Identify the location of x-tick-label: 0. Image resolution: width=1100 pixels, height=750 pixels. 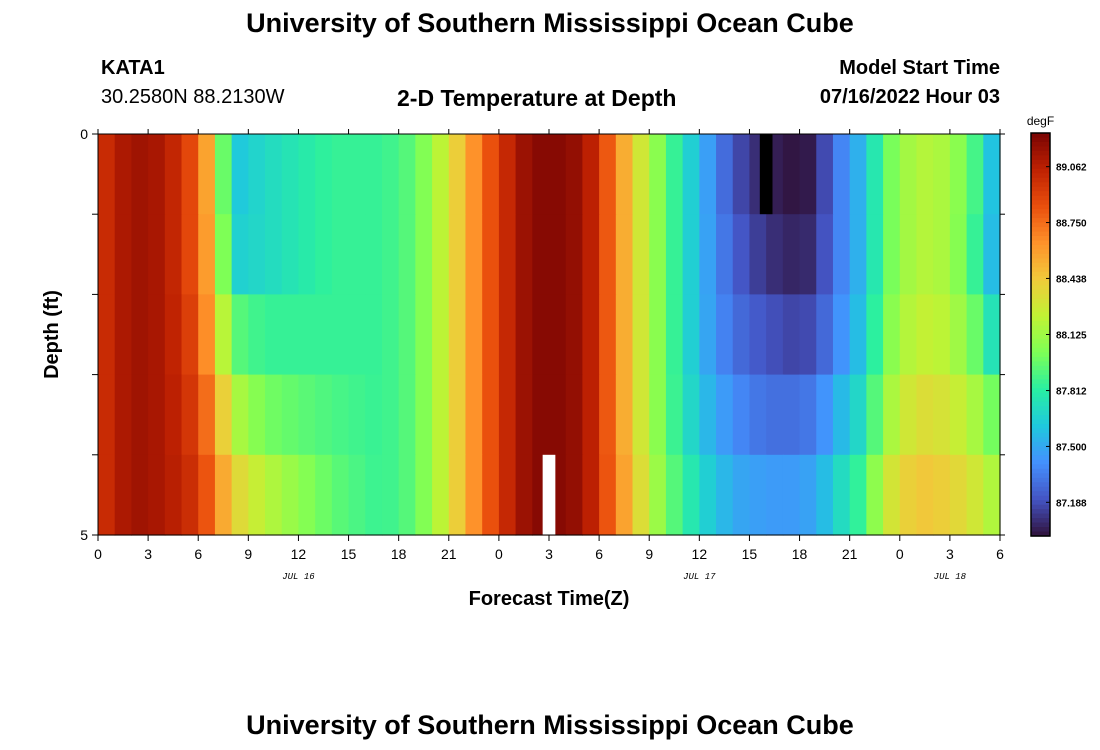
(98, 554).